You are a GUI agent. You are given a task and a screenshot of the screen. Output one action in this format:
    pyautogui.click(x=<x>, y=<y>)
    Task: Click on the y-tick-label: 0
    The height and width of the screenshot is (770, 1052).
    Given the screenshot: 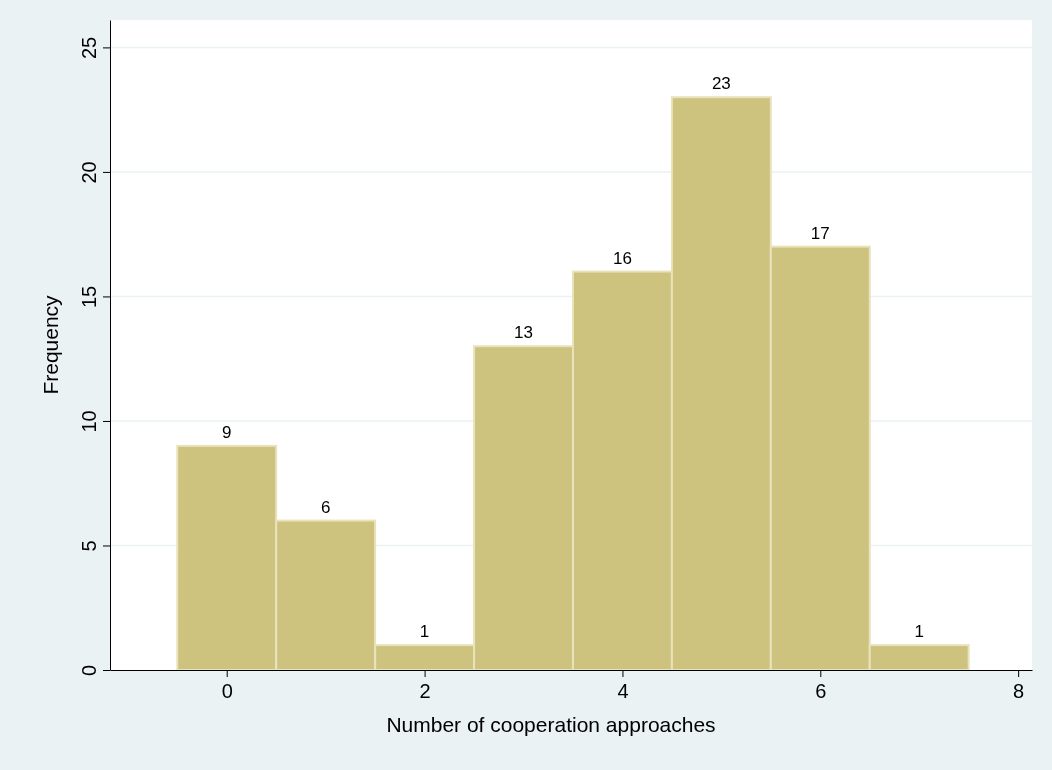 What is the action you would take?
    pyautogui.click(x=89, y=670)
    